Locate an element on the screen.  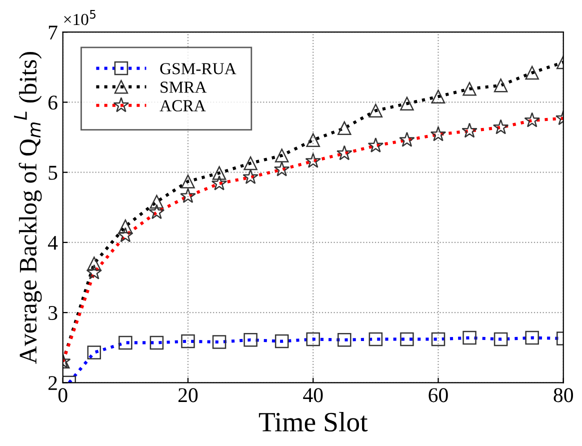
x-tick-label: 80 is located at coordinates (563, 395).